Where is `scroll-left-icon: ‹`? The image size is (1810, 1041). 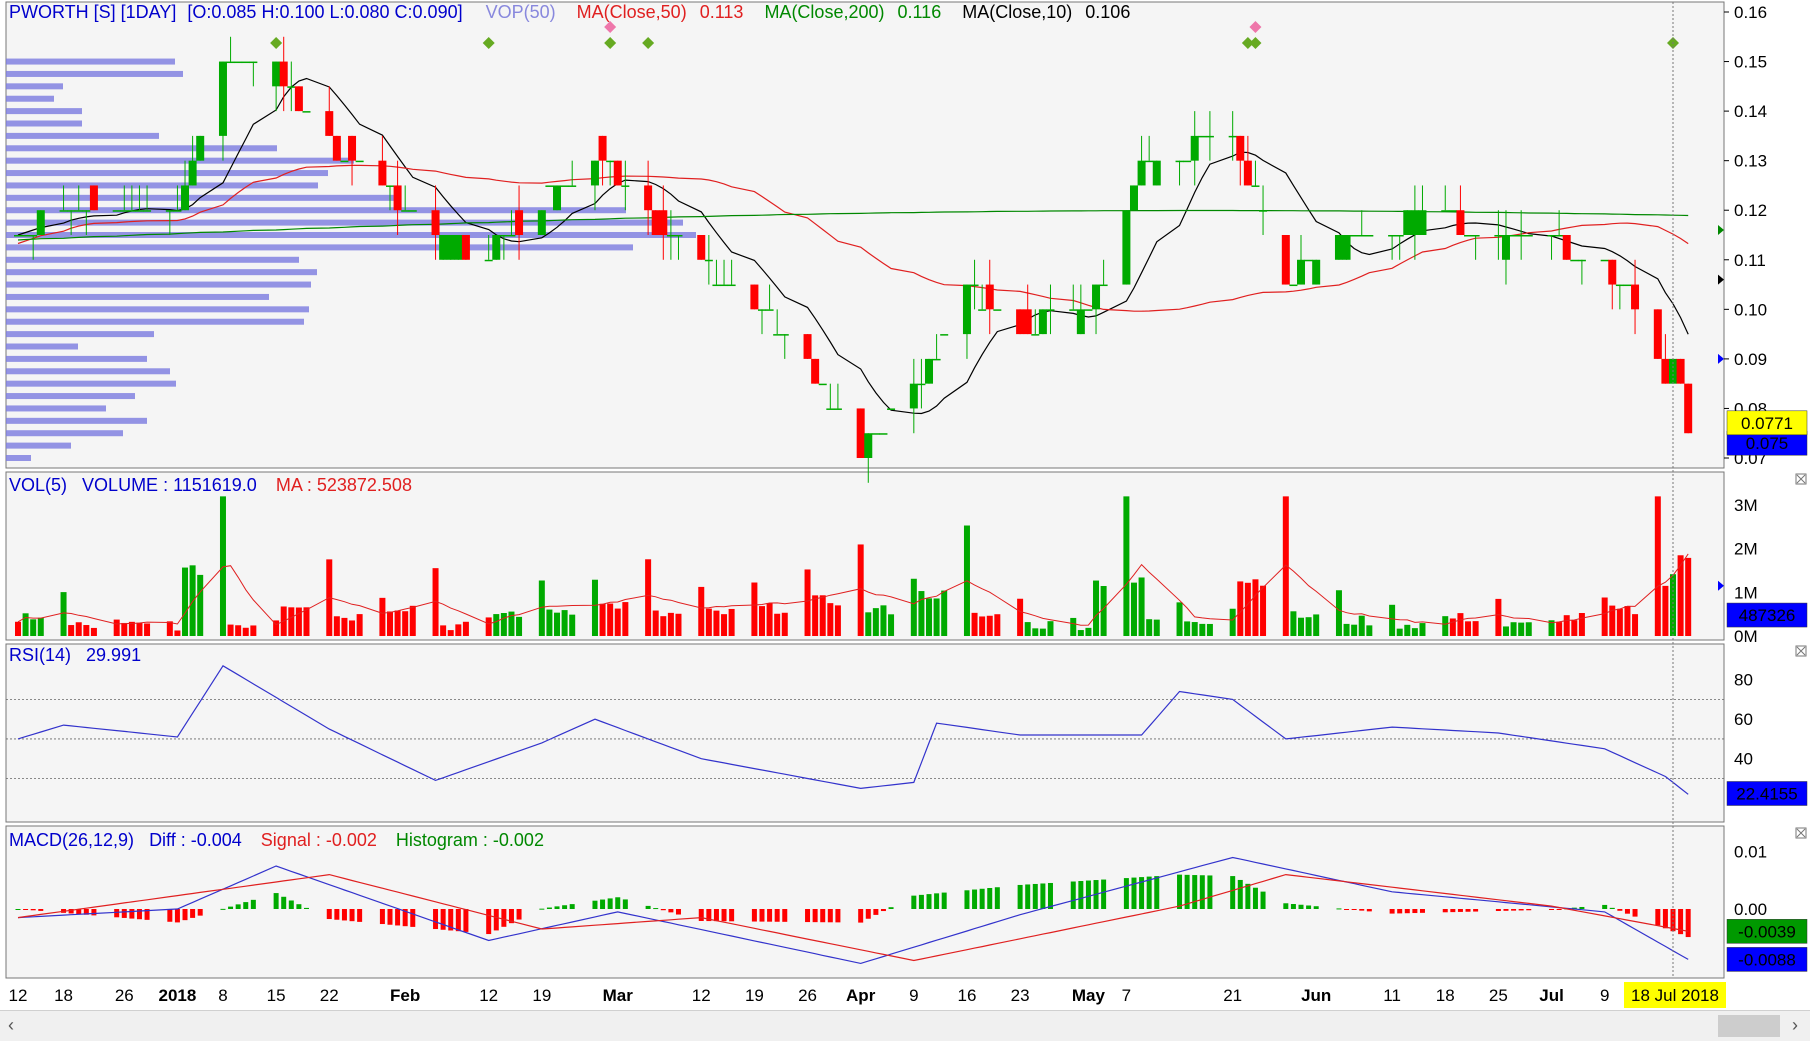 scroll-left-icon: ‹ is located at coordinates (11, 1025).